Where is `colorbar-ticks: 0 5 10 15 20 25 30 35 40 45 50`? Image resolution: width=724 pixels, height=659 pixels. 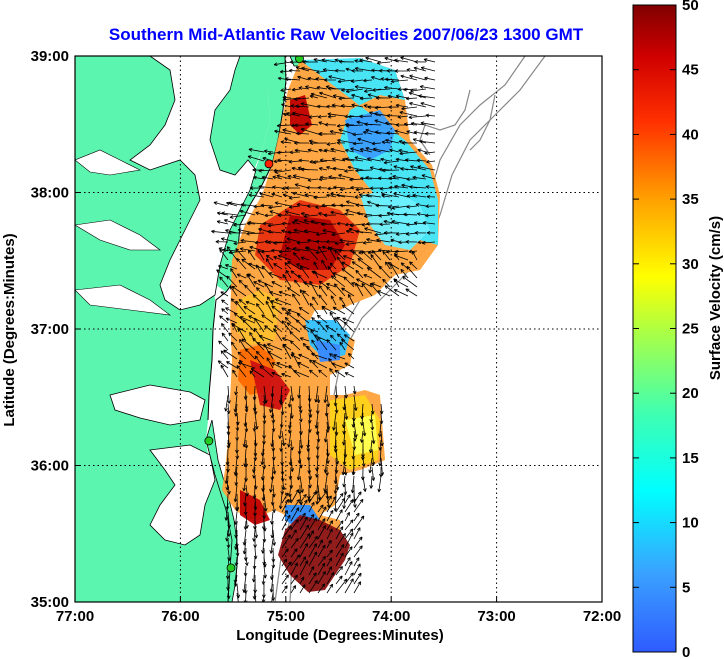
colorbar-ticks: 0 5 10 15 20 25 30 35 40 45 50 is located at coordinates (666, 329).